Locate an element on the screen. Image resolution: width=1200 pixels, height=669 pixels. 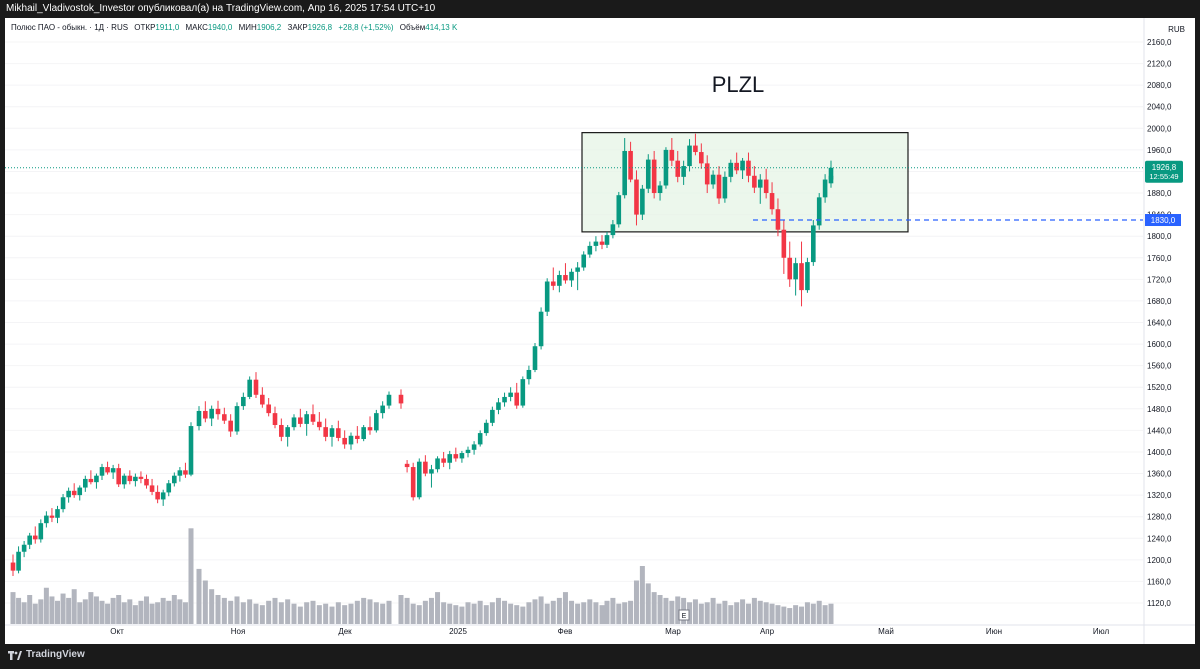
x-tick-label: Окт is located at coordinates (117, 631).